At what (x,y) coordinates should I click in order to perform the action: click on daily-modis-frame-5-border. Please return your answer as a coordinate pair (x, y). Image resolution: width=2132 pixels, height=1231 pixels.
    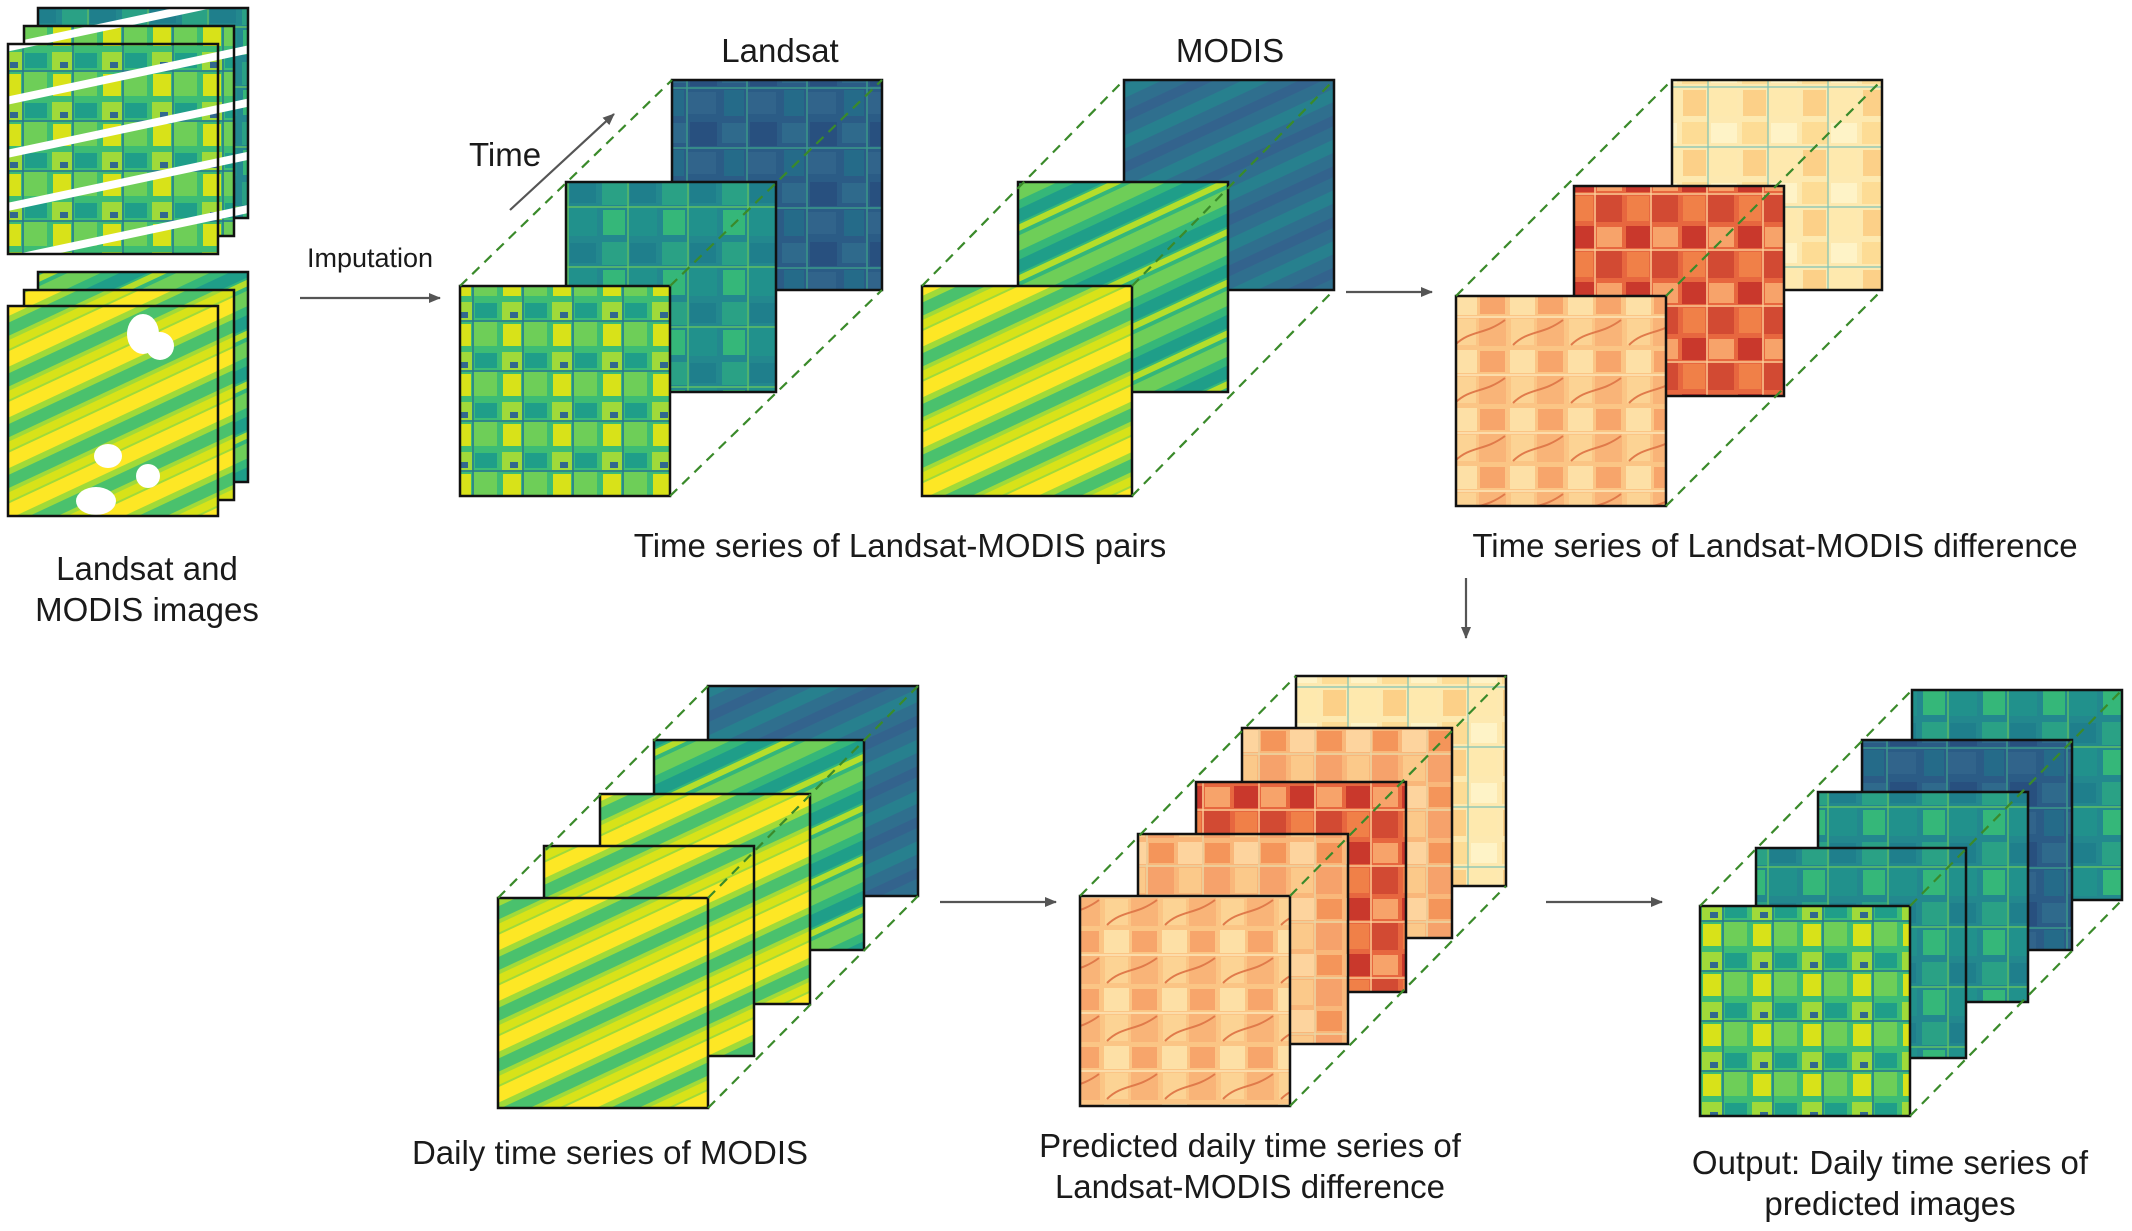
    Looking at the image, I should click on (603, 1003).